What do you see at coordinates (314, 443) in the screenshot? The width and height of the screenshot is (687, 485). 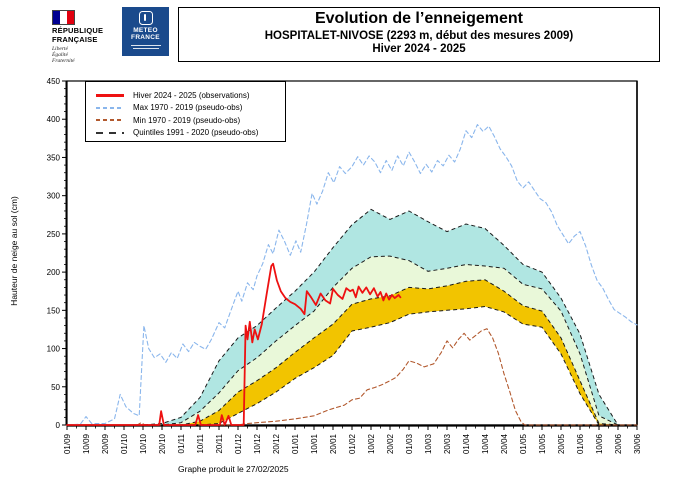 I see `x-tick-label: 10/01` at bounding box center [314, 443].